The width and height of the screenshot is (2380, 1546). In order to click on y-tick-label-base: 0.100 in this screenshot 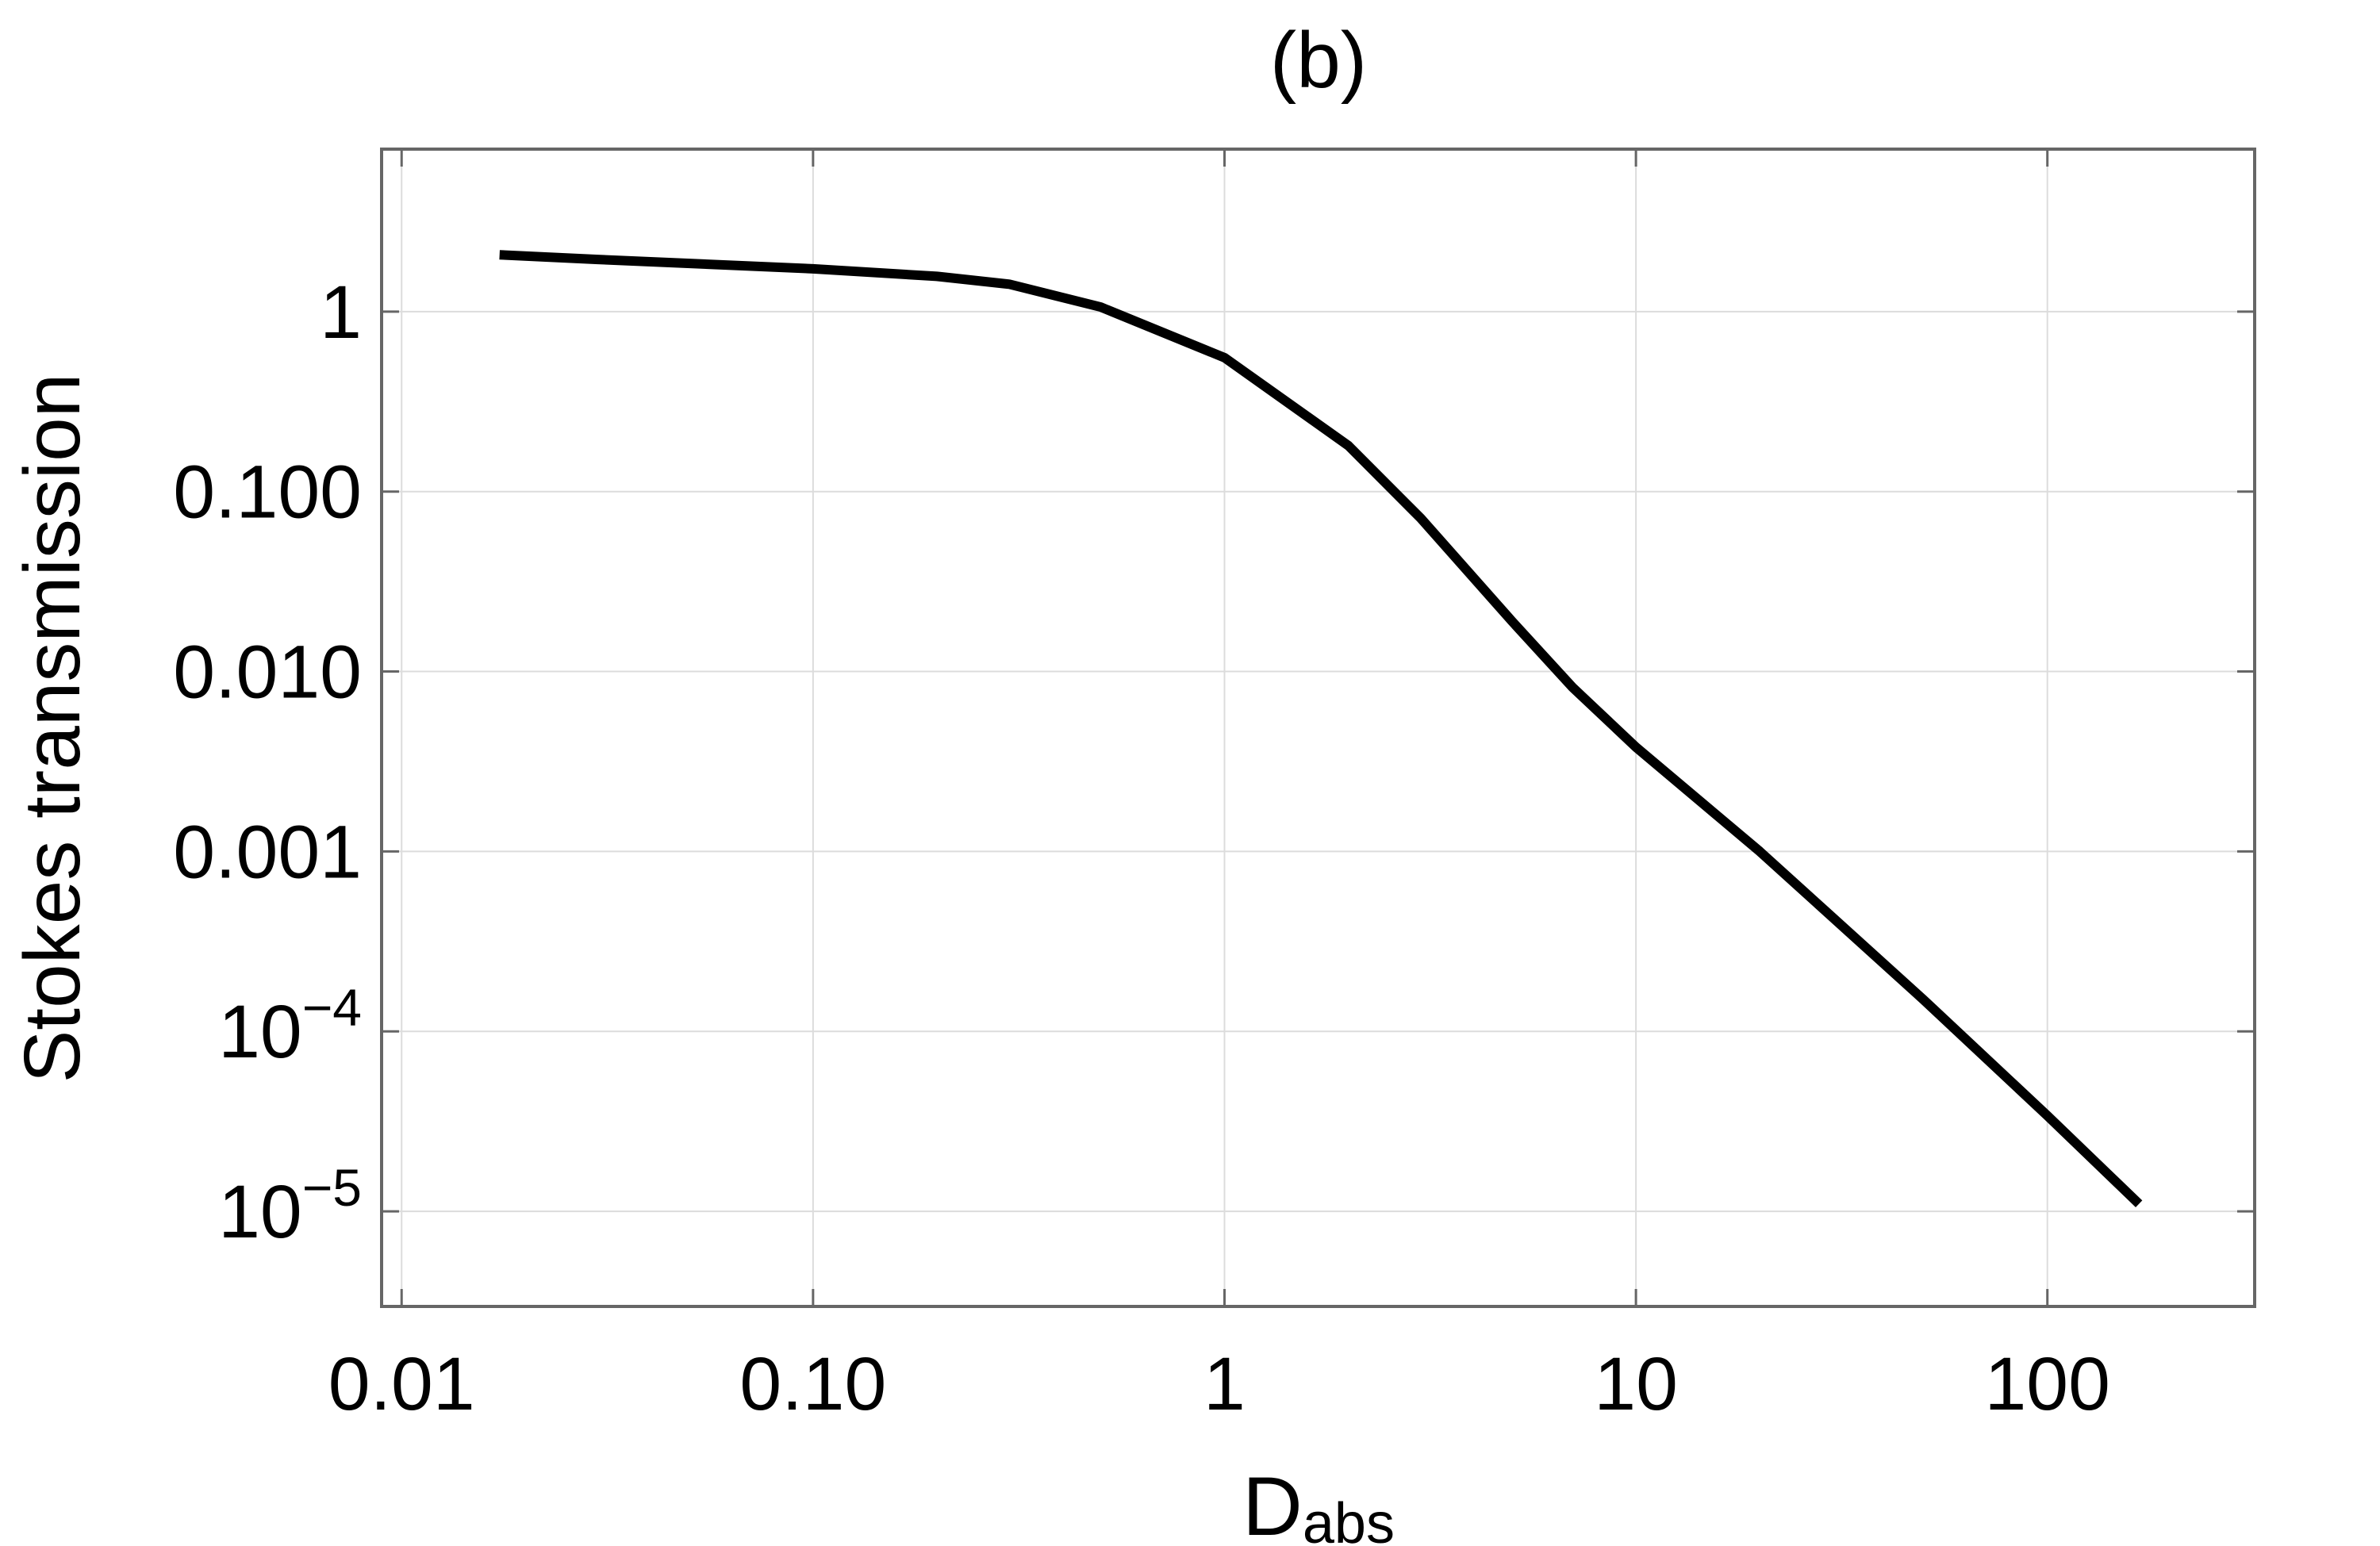, I will do `click(267, 493)`.